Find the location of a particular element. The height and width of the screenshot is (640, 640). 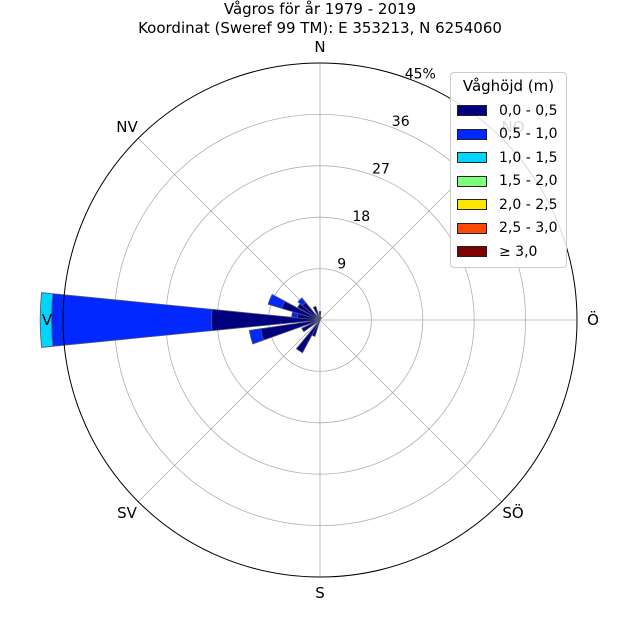

radial-tick-label: 27 is located at coordinates (381, 170).